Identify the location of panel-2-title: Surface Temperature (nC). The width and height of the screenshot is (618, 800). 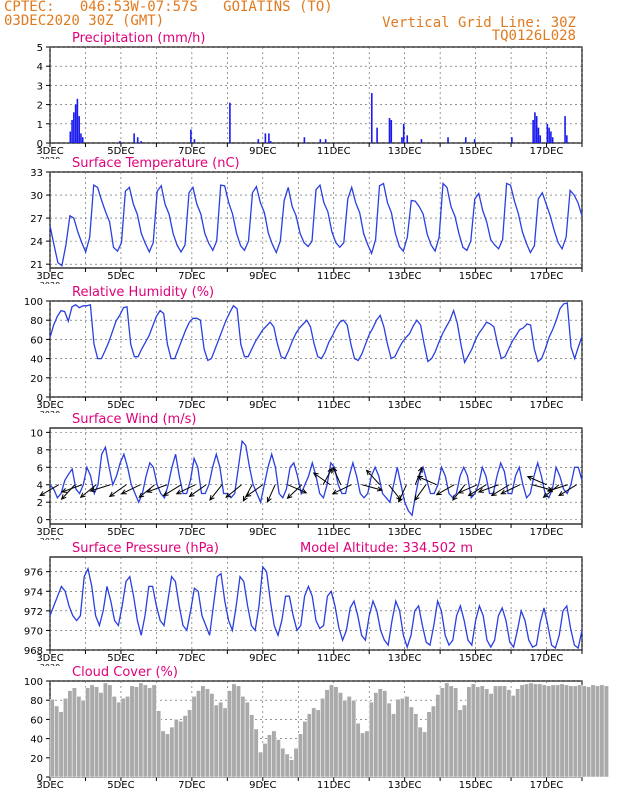
(156, 163).